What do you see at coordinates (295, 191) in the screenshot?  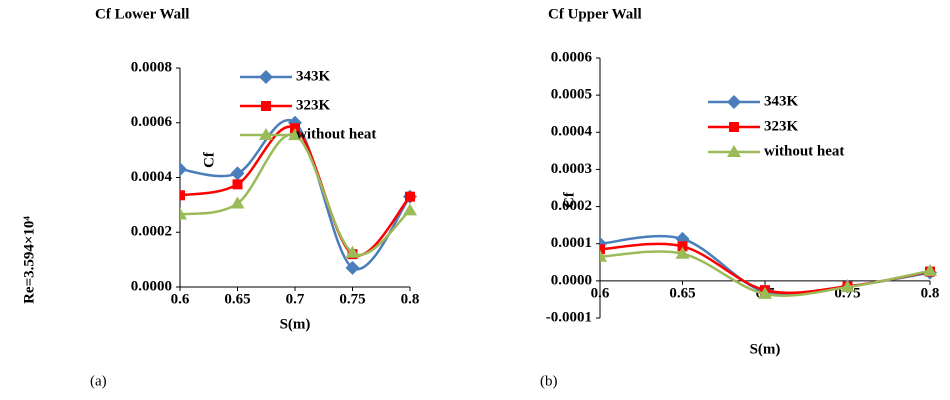 I see `series-line` at bounding box center [295, 191].